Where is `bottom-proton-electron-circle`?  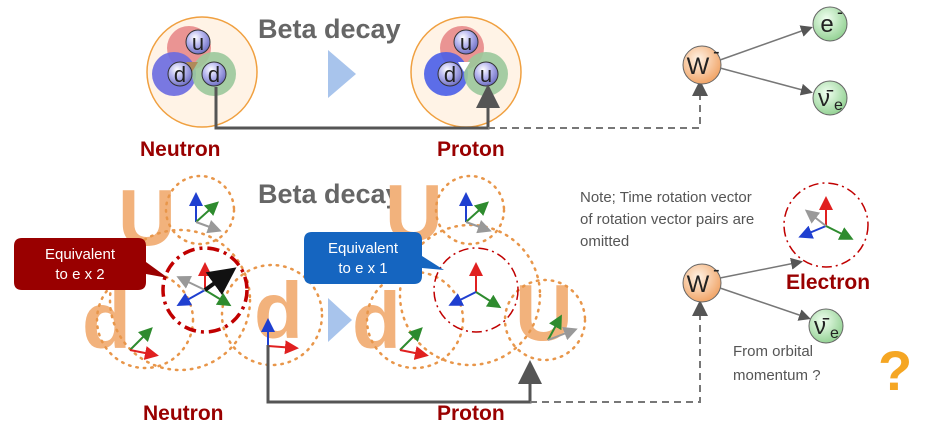
bottom-proton-electron-circle is located at coordinates (476, 290).